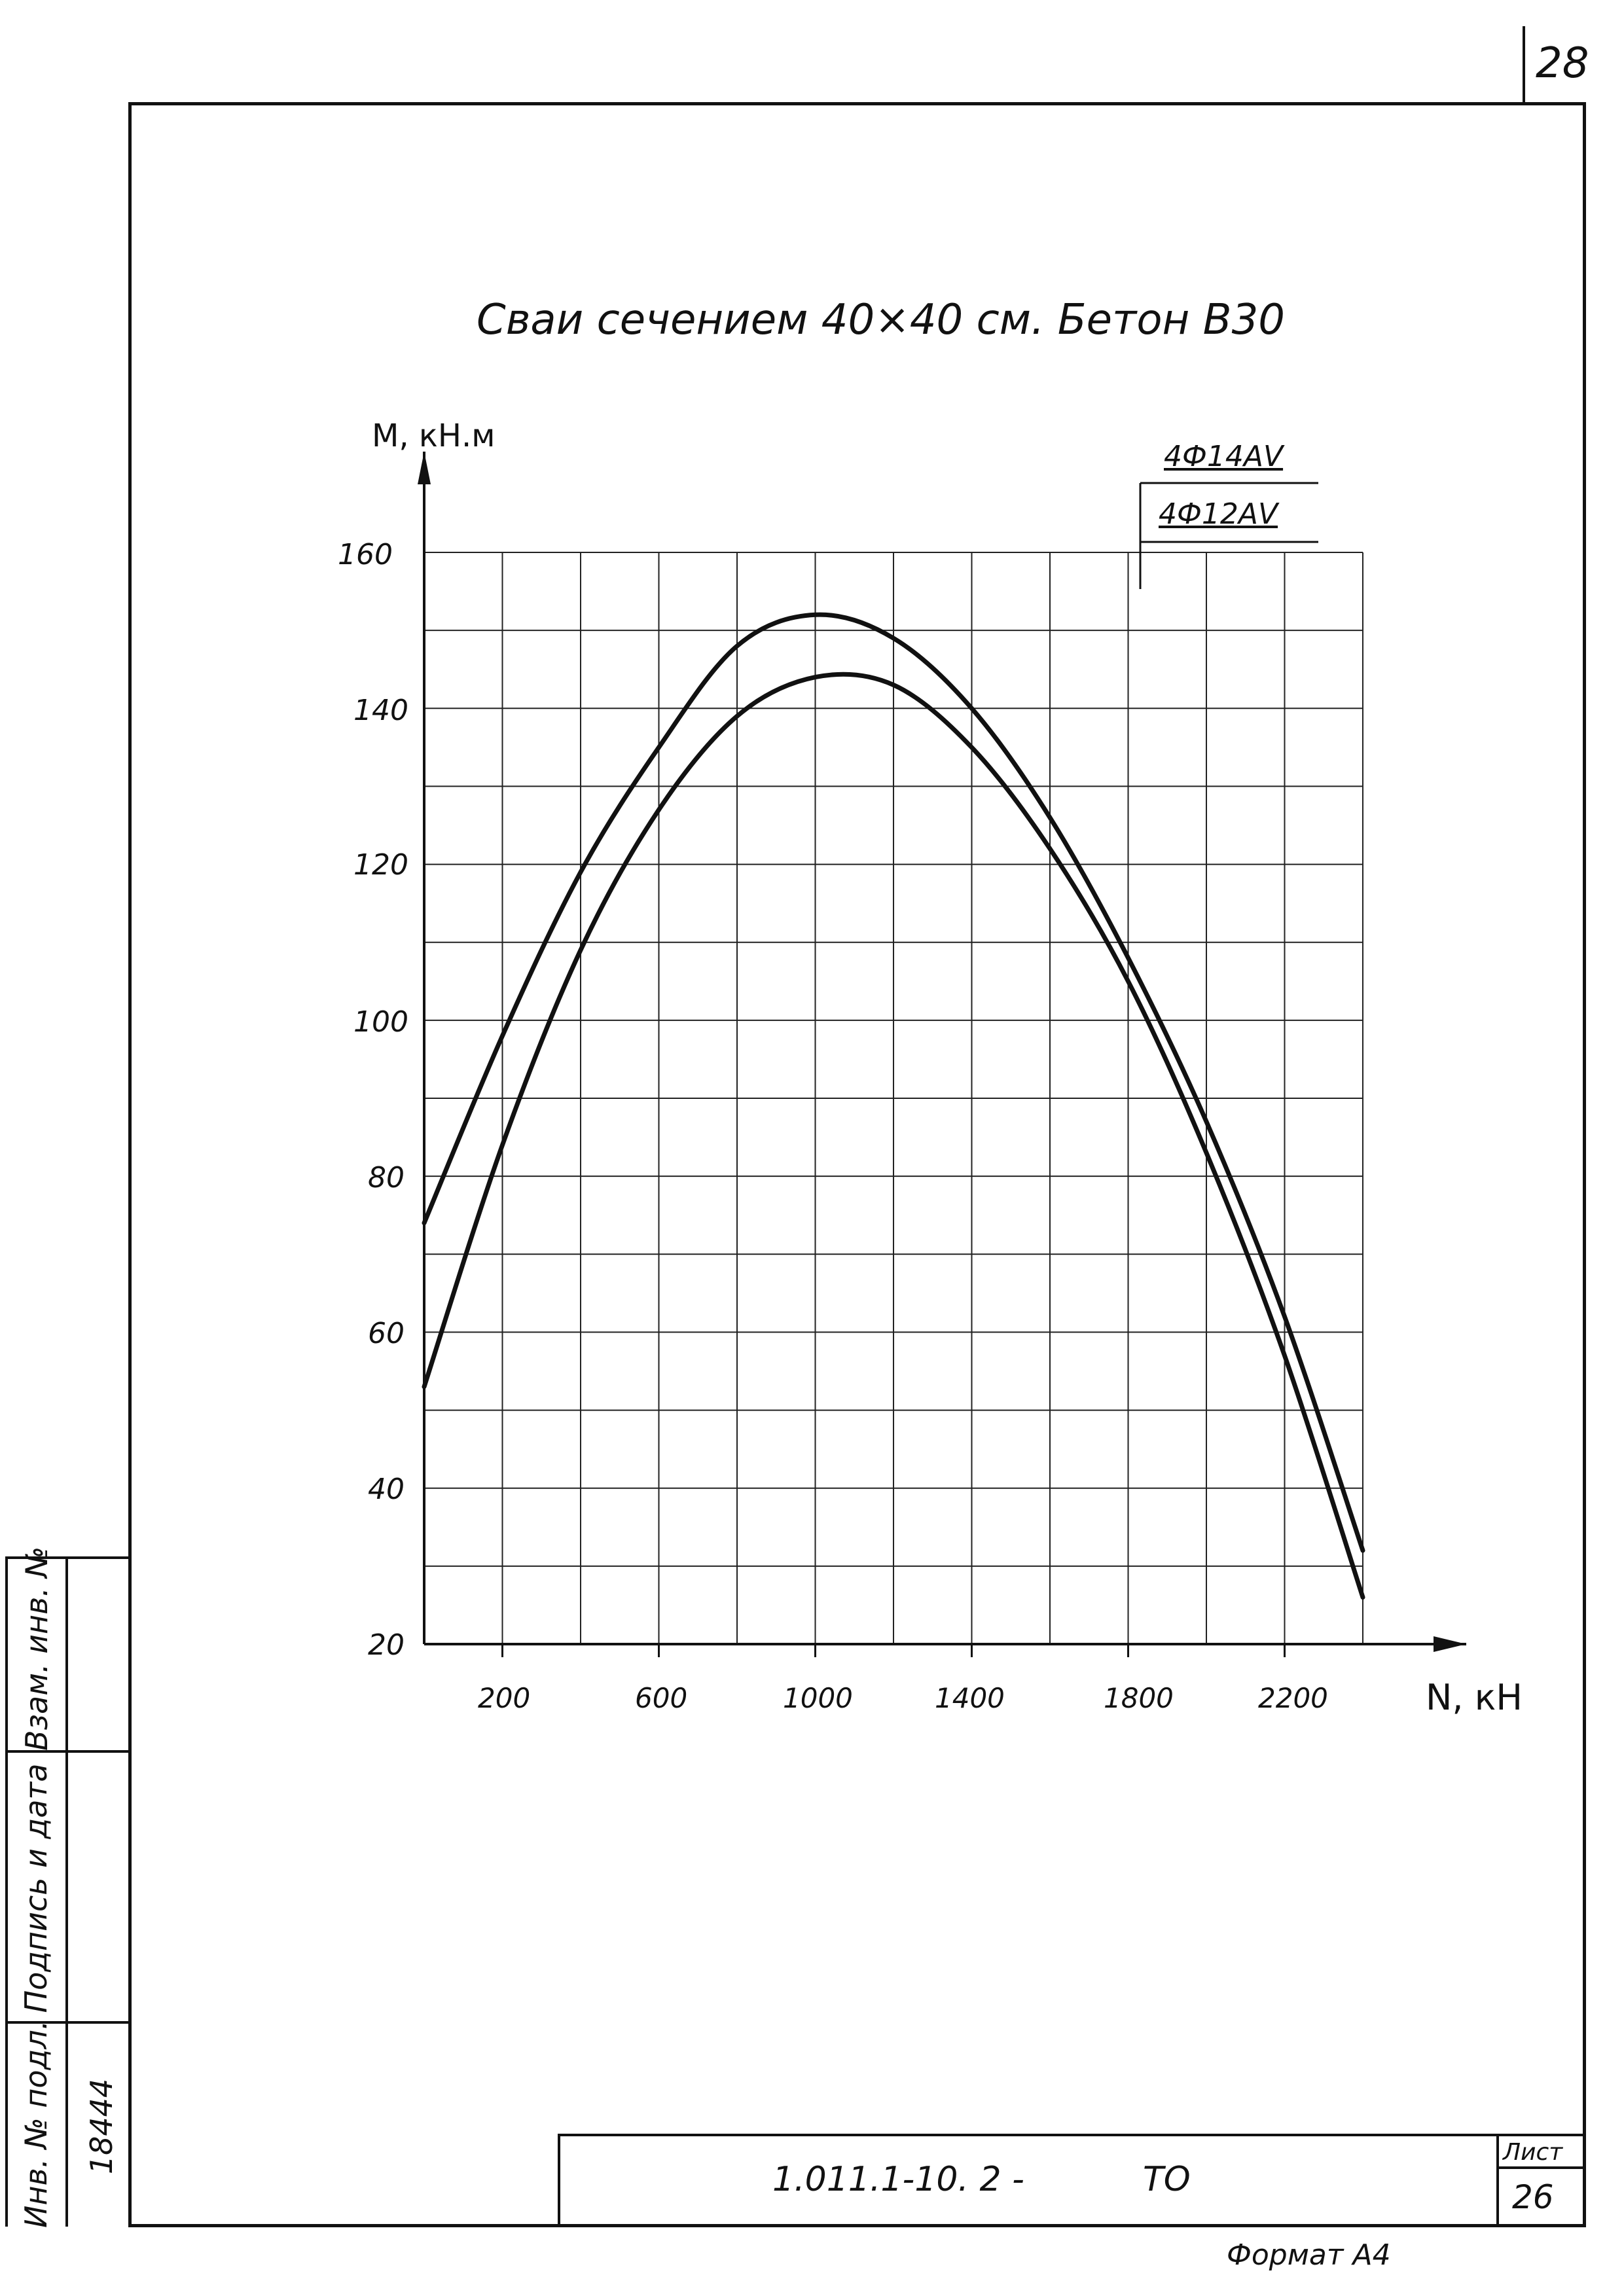  Describe the element at coordinates (1293, 1698) in the screenshot. I see `x-tick-label: 2200` at that location.